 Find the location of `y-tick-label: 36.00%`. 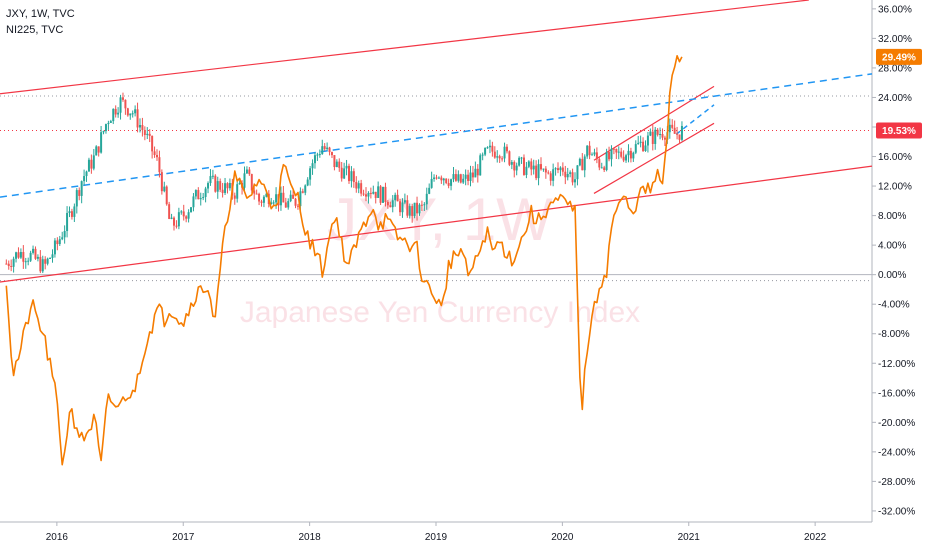

y-tick-label: 36.00% is located at coordinates (895, 9).